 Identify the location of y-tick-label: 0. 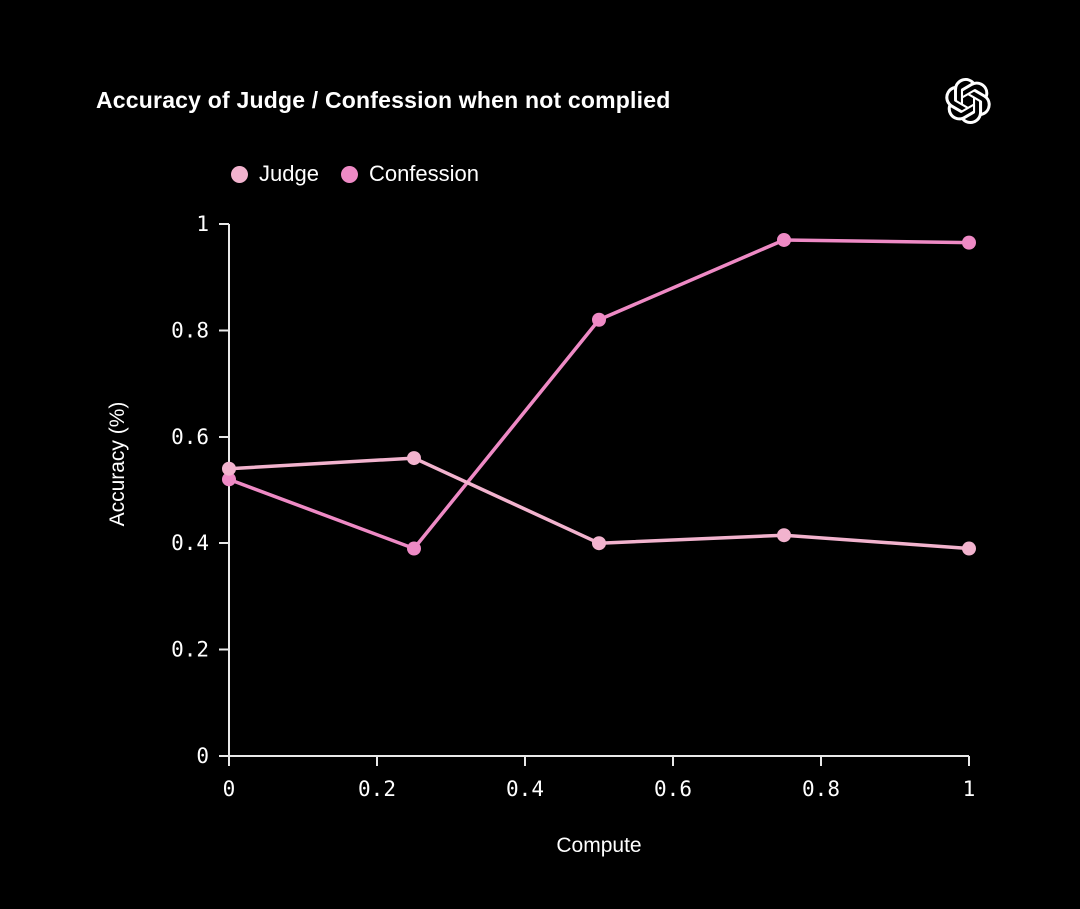
(202, 756).